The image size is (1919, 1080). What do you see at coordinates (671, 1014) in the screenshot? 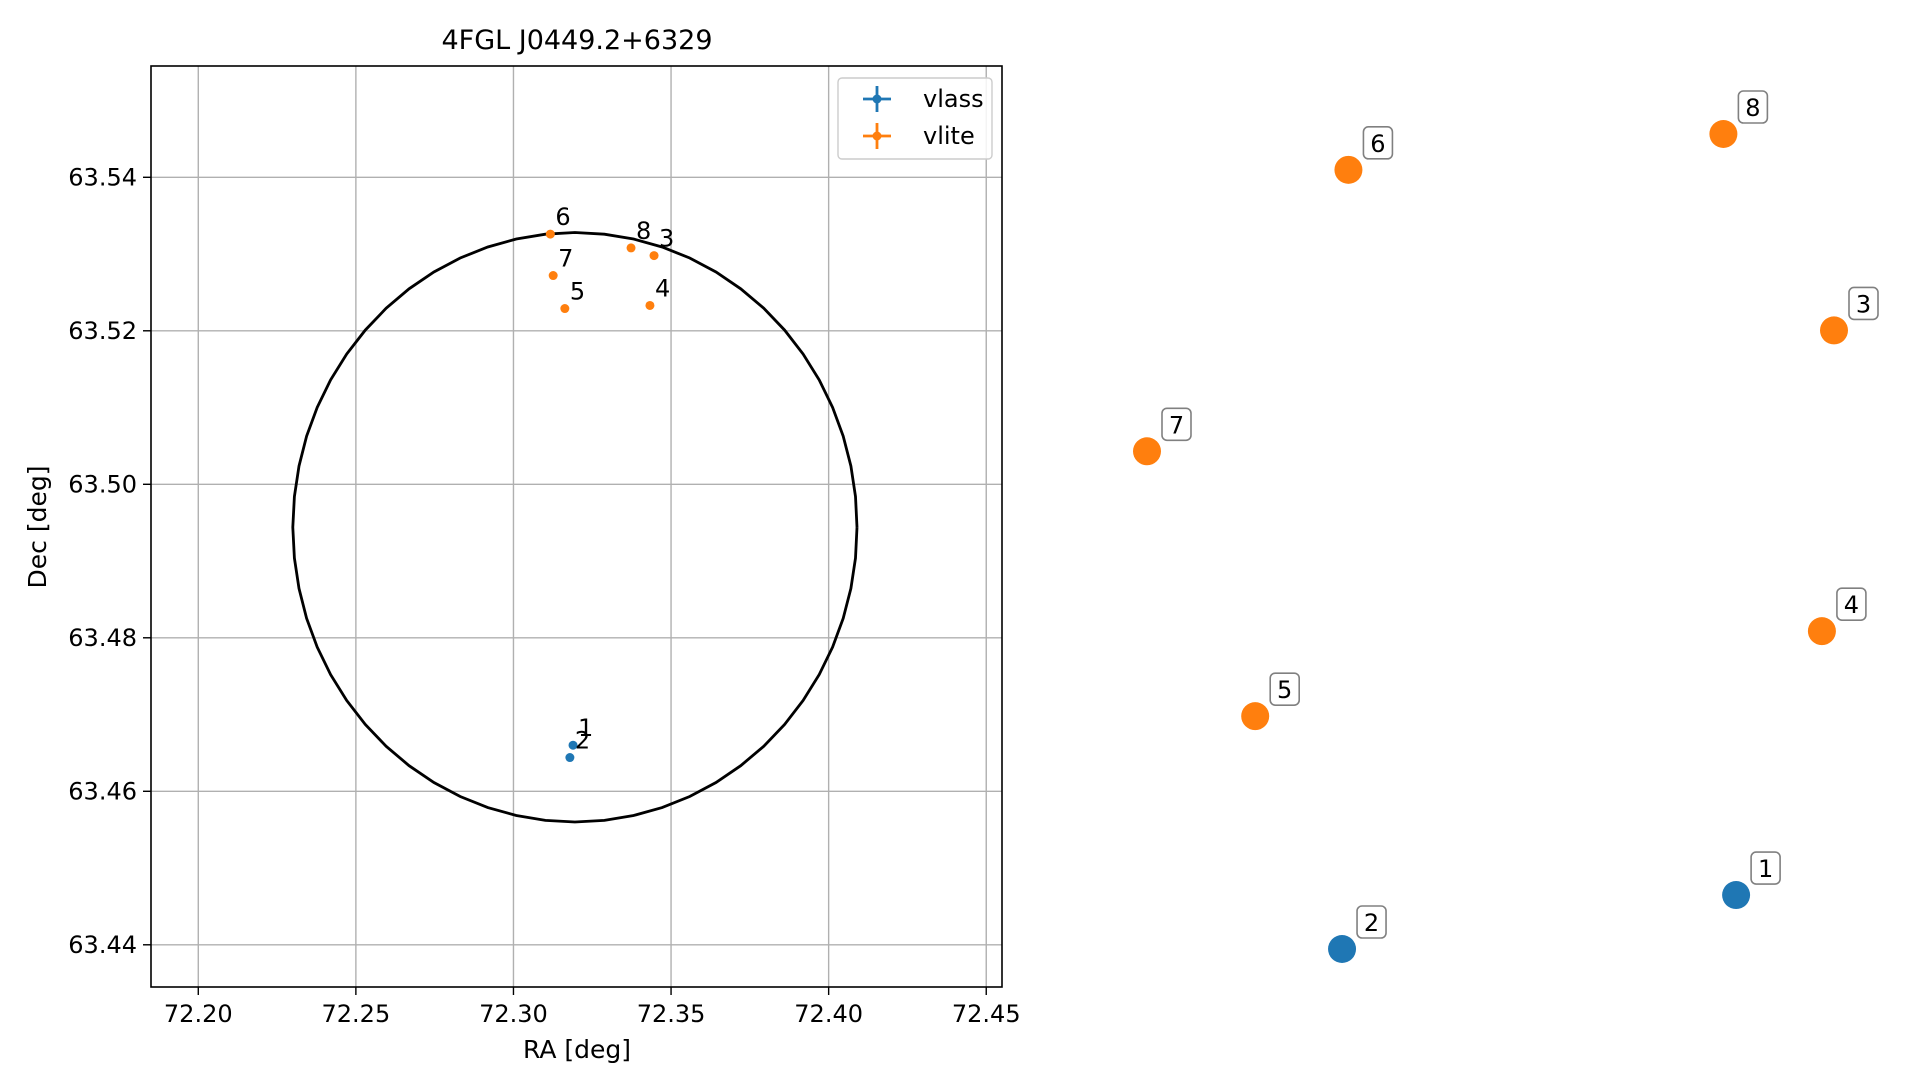
I see `x-tick-label: 72.35` at bounding box center [671, 1014].